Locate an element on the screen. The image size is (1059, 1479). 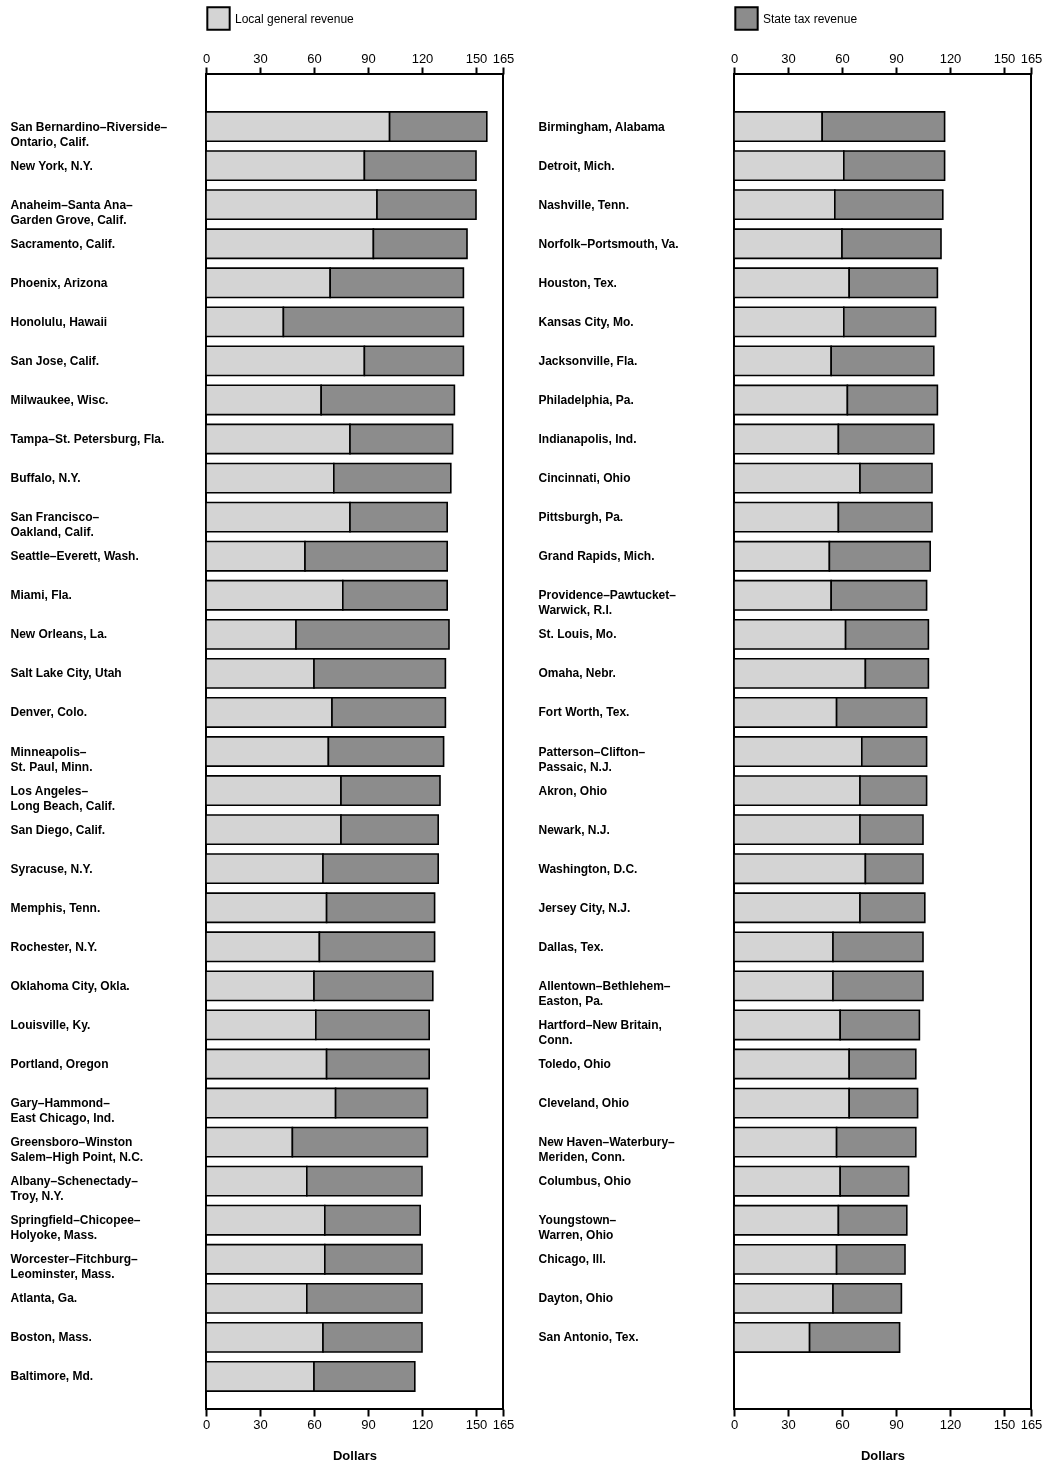
y-tick-label: Tampa–St. Petersburg, Fla. is located at coordinates (87, 439).